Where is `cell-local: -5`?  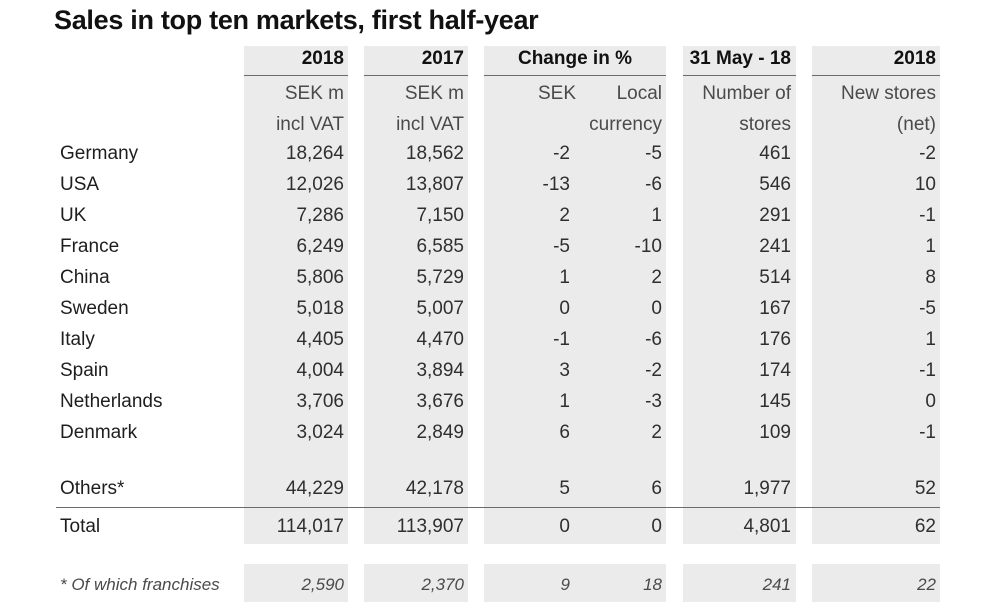
cell-local: -5 is located at coordinates (653, 153).